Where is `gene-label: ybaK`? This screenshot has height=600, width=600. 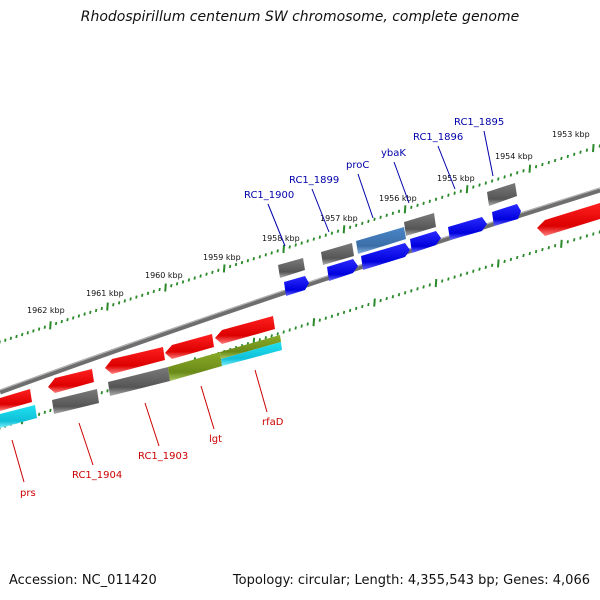 gene-label: ybaK is located at coordinates (393, 153).